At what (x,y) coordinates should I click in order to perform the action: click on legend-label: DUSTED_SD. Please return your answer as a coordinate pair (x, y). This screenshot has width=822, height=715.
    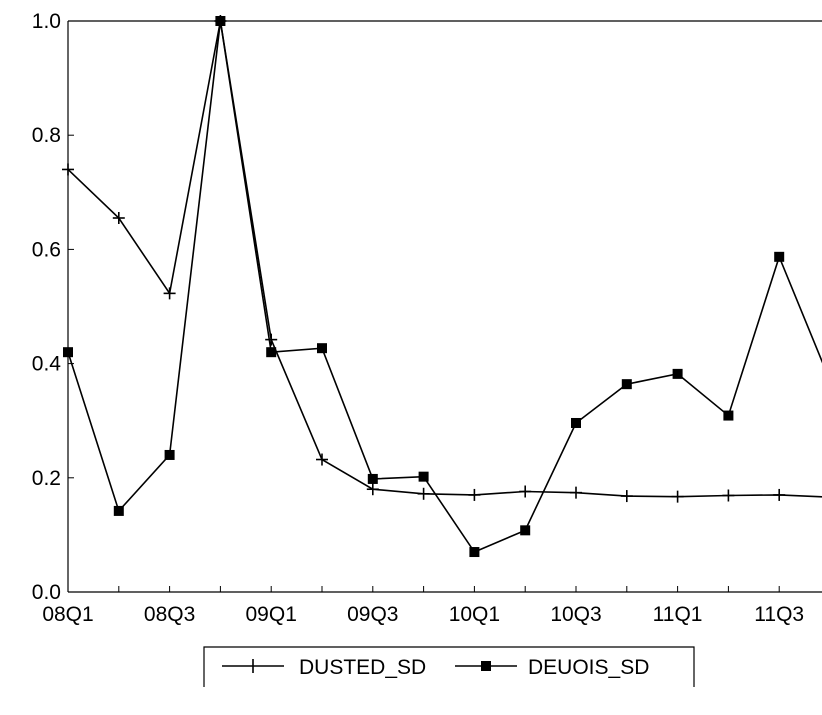
    Looking at the image, I should click on (362, 667).